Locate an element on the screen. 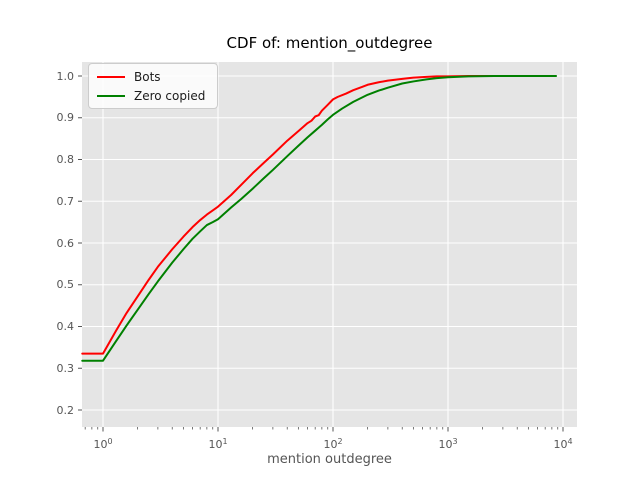 Image resolution: width=640 pixels, height=480 pixels. x-tick-label: 104 is located at coordinates (563, 443).